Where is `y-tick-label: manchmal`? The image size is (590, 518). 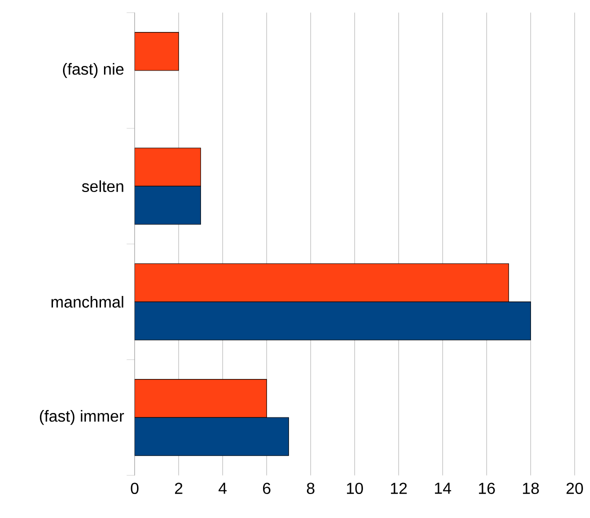
y-tick-label: manchmal is located at coordinates (88, 302).